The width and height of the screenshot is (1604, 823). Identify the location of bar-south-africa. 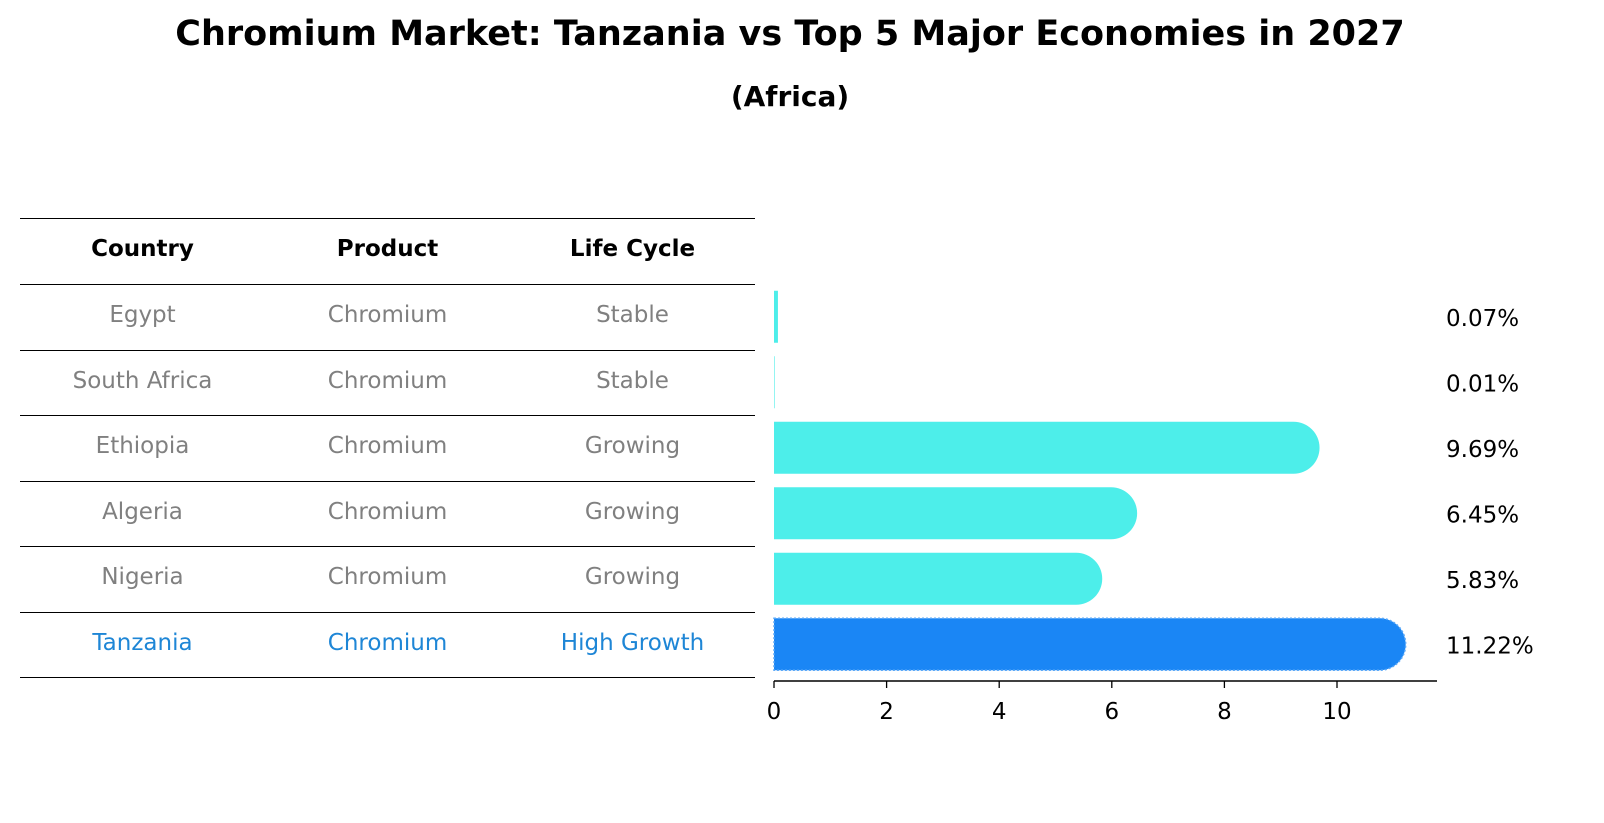
(774, 382).